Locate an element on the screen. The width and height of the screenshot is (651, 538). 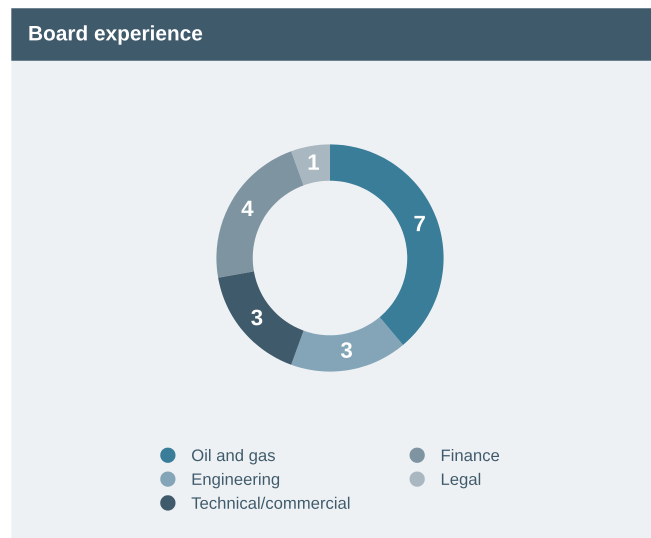
data-label: 4 is located at coordinates (248, 208).